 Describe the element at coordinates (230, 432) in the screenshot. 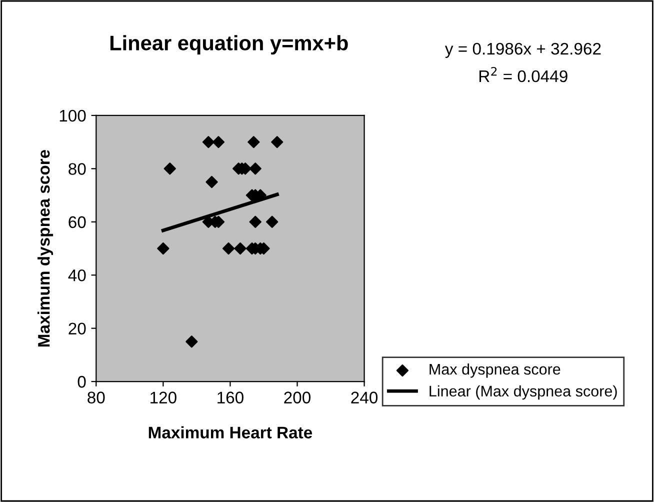

I see `x-axis-title: Maximum Heart Rate` at that location.